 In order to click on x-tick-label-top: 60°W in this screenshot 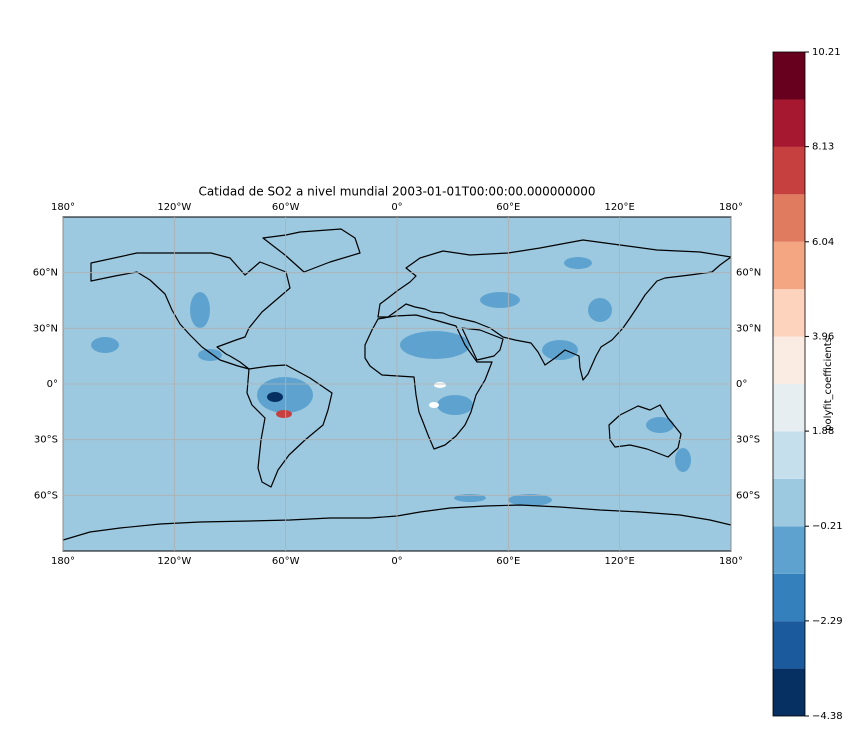, I will do `click(286, 207)`.